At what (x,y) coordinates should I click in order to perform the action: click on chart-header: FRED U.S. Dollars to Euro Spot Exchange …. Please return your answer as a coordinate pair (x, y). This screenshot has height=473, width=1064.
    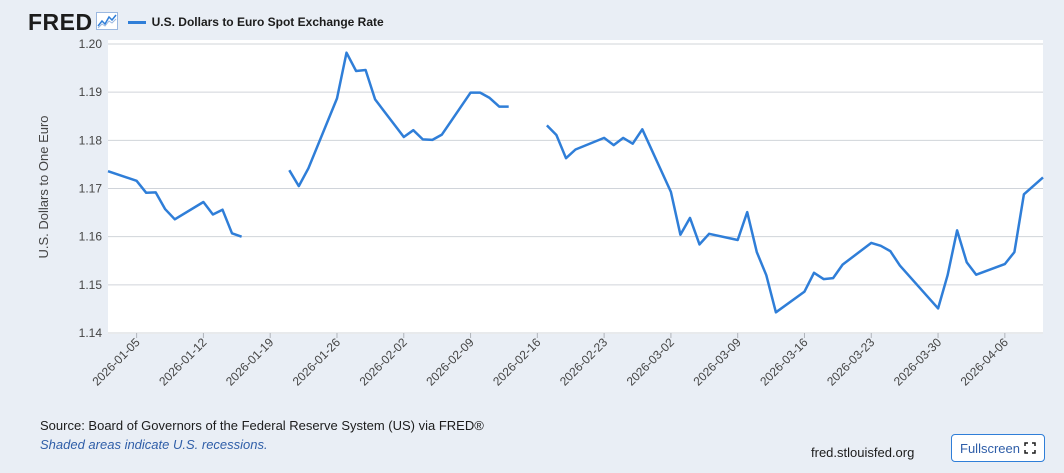
    Looking at the image, I should click on (206, 22).